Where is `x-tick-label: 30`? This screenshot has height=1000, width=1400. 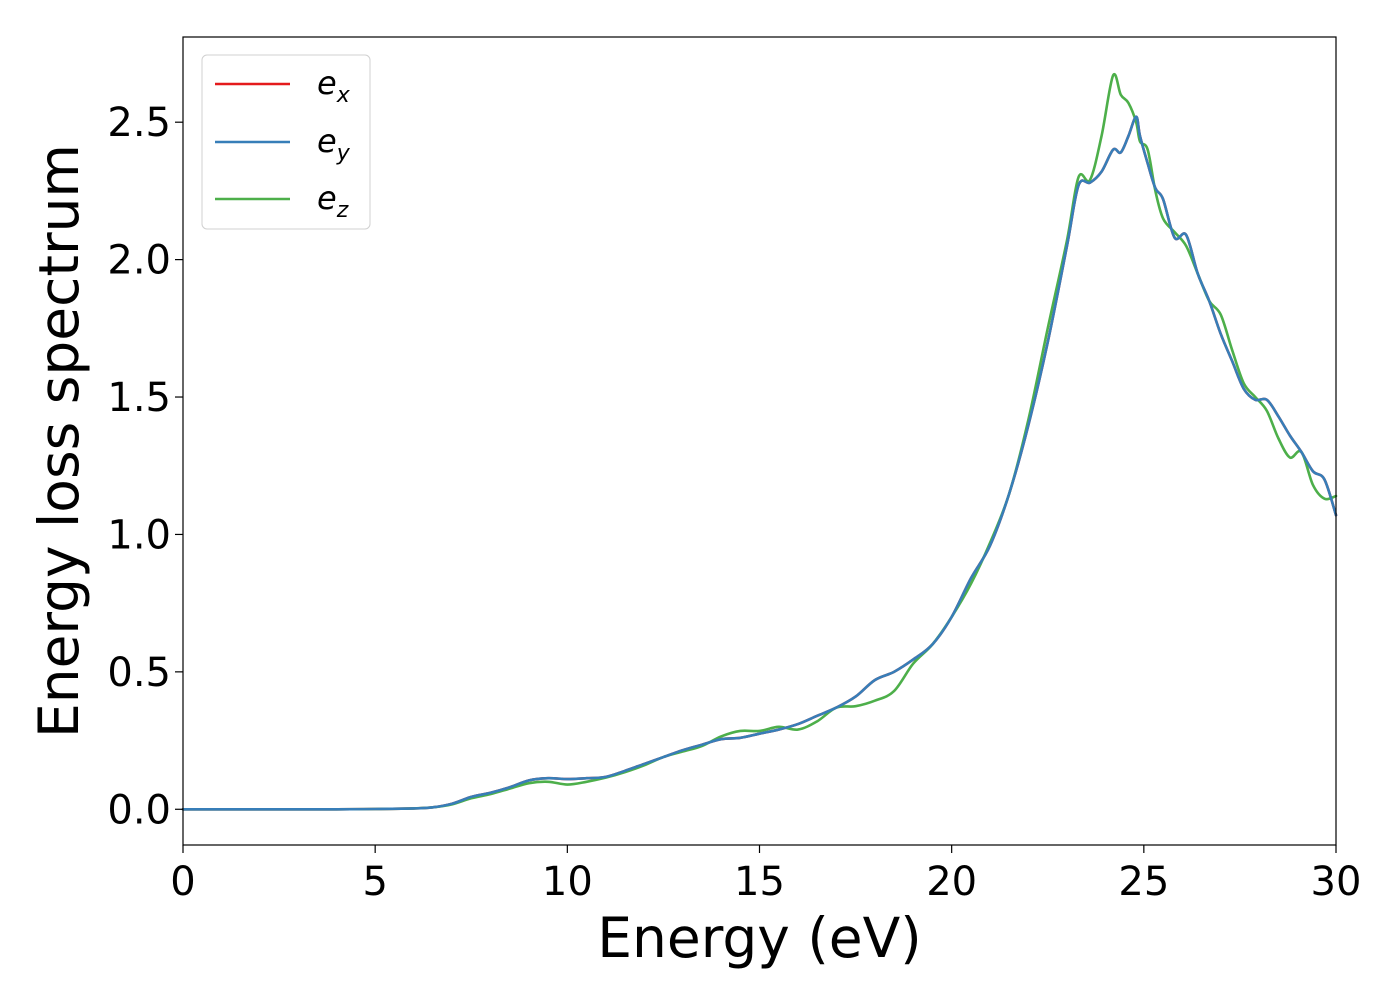 x-tick-label: 30 is located at coordinates (1336, 882).